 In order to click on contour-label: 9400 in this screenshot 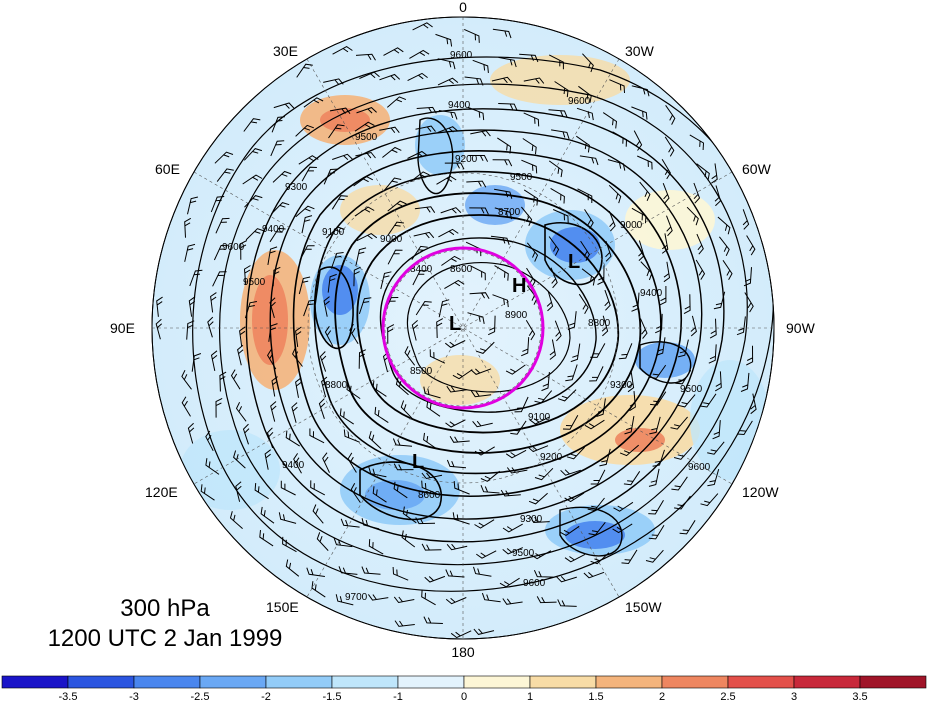, I will do `click(459, 105)`.